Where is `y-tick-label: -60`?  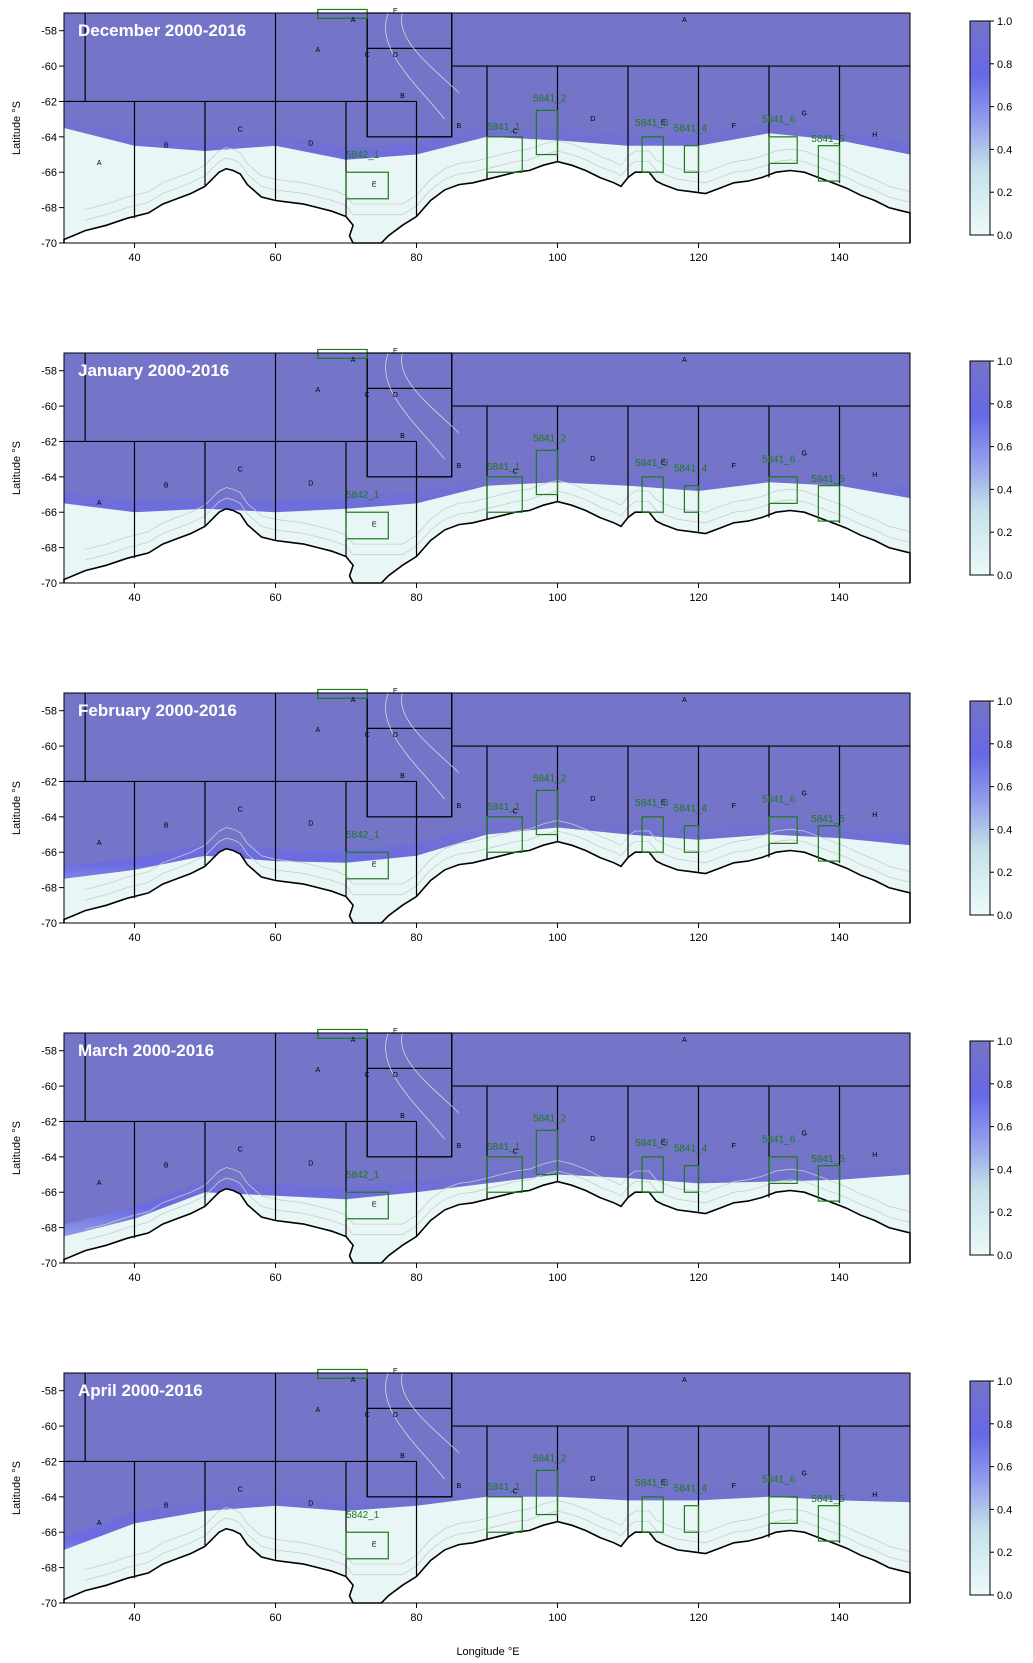
y-tick-label: -60 is located at coordinates (49, 67).